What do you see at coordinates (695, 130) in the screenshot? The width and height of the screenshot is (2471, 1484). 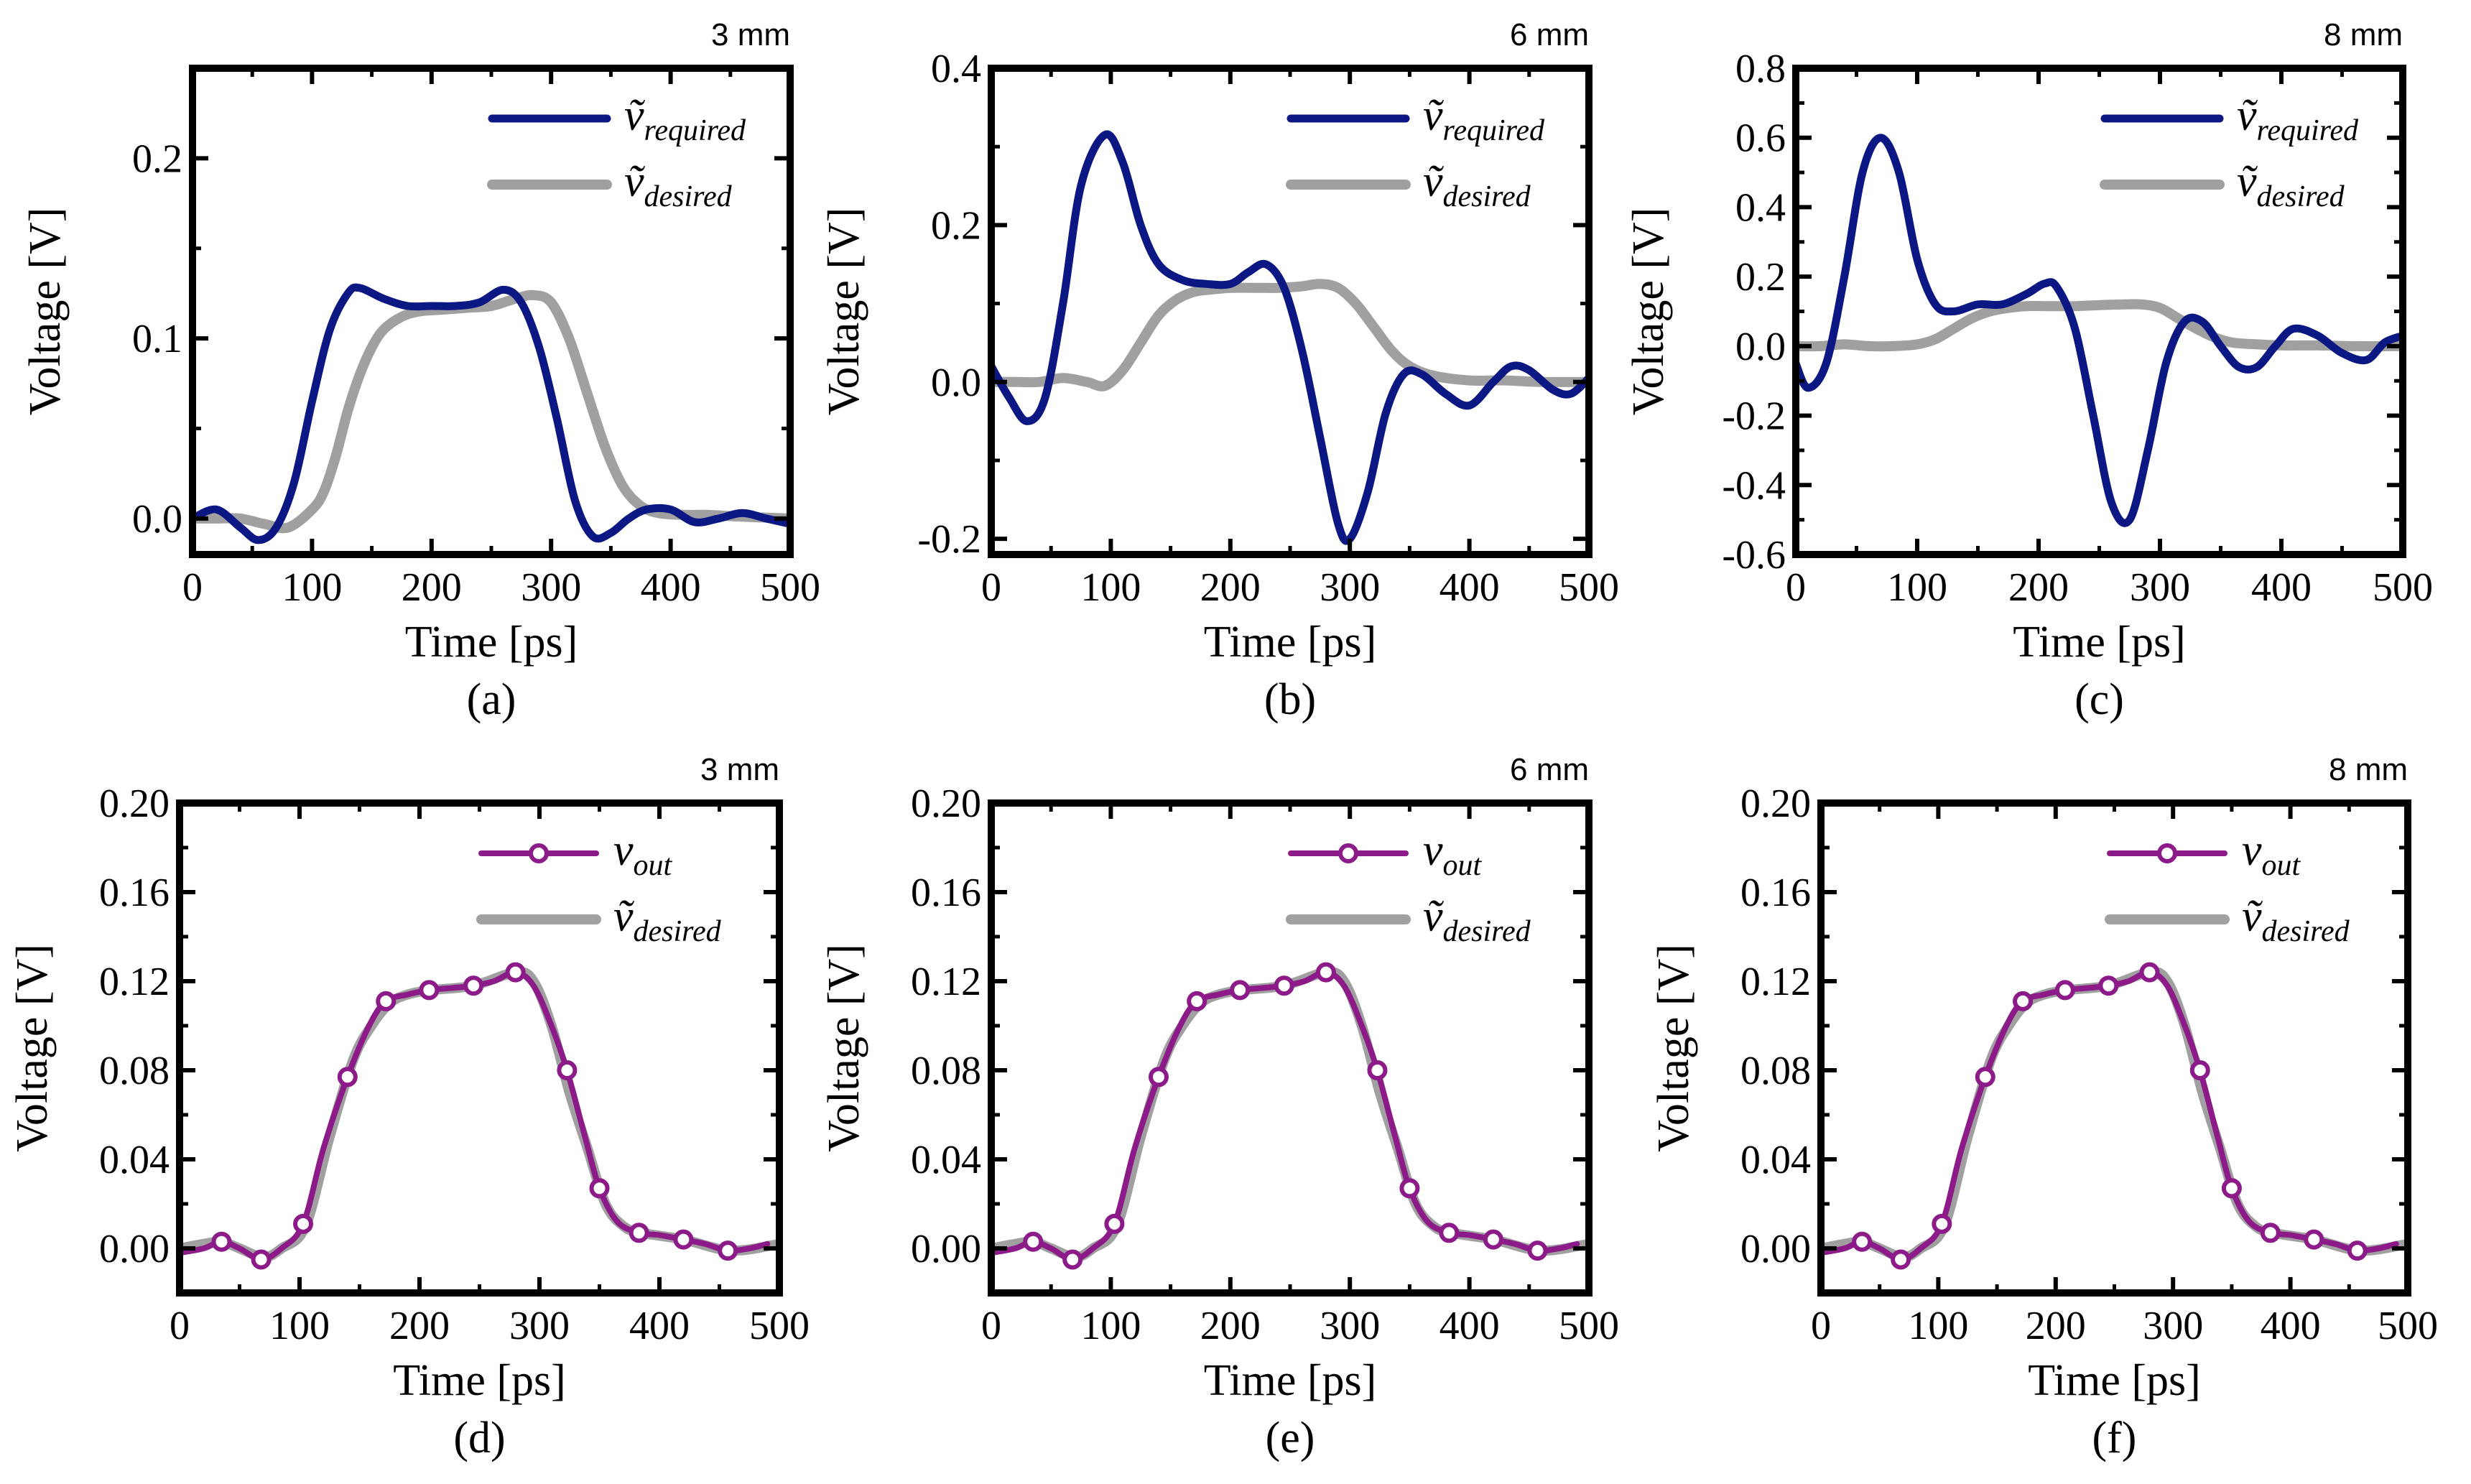 I see `legend-subscript: required` at bounding box center [695, 130].